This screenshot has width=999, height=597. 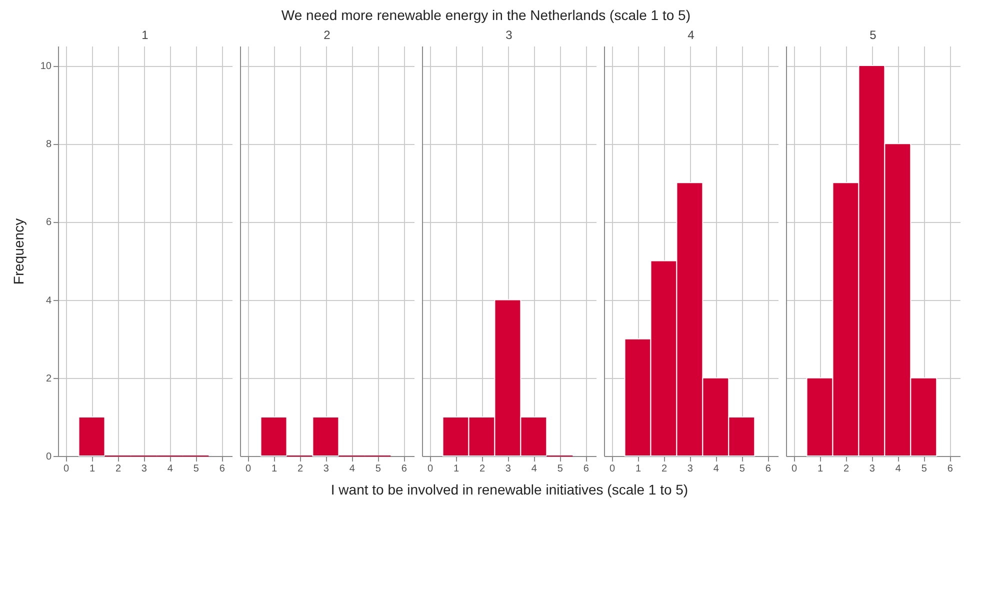 I want to click on text: We need more renewable energy in the Netherlands (scale 1 to 5), so click(x=485, y=15).